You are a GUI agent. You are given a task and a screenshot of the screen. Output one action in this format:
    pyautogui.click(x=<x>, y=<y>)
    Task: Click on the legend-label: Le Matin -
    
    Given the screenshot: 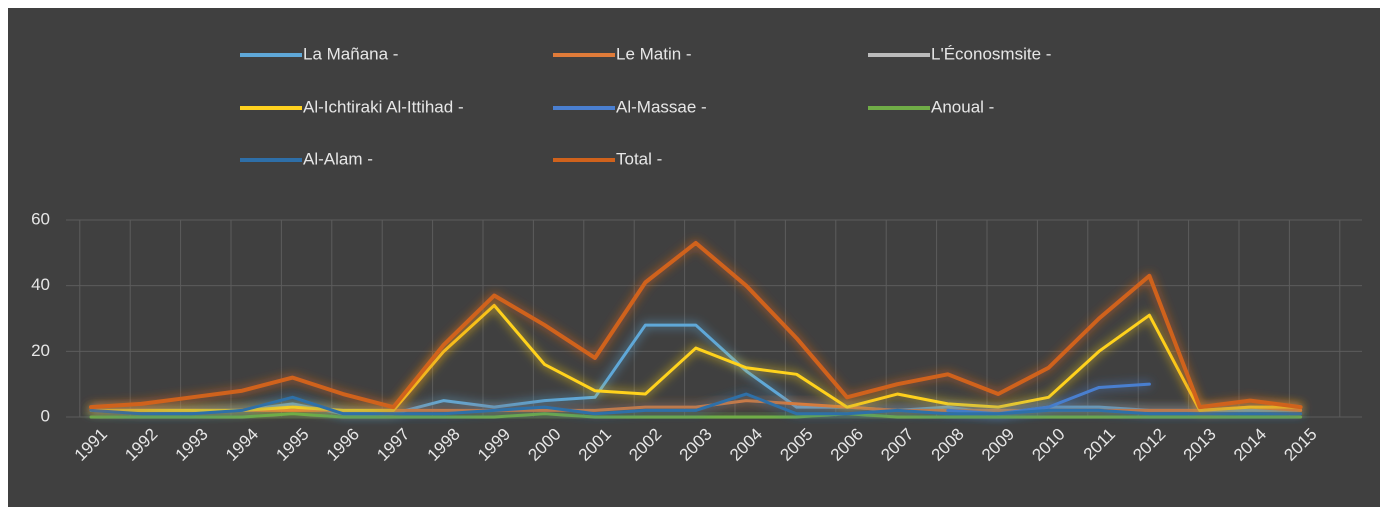 What is the action you would take?
    pyautogui.click(x=654, y=53)
    